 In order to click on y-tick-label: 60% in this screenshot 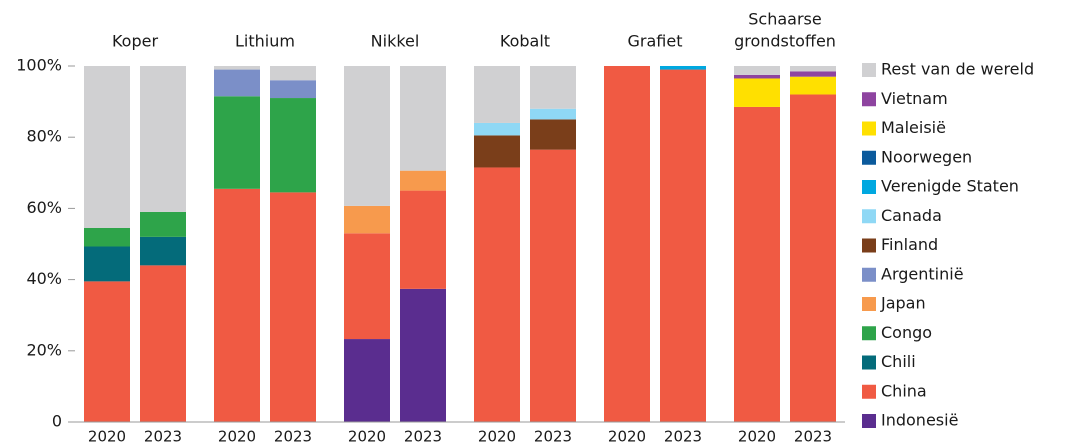, I will do `click(44, 207)`.